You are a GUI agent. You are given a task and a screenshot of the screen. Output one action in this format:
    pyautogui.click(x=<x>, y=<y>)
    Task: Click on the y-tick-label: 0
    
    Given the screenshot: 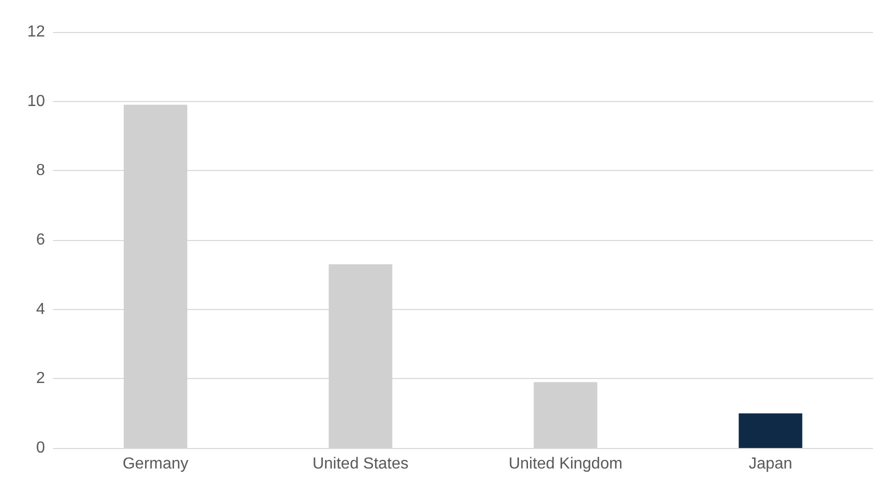 What is the action you would take?
    pyautogui.click(x=41, y=448)
    